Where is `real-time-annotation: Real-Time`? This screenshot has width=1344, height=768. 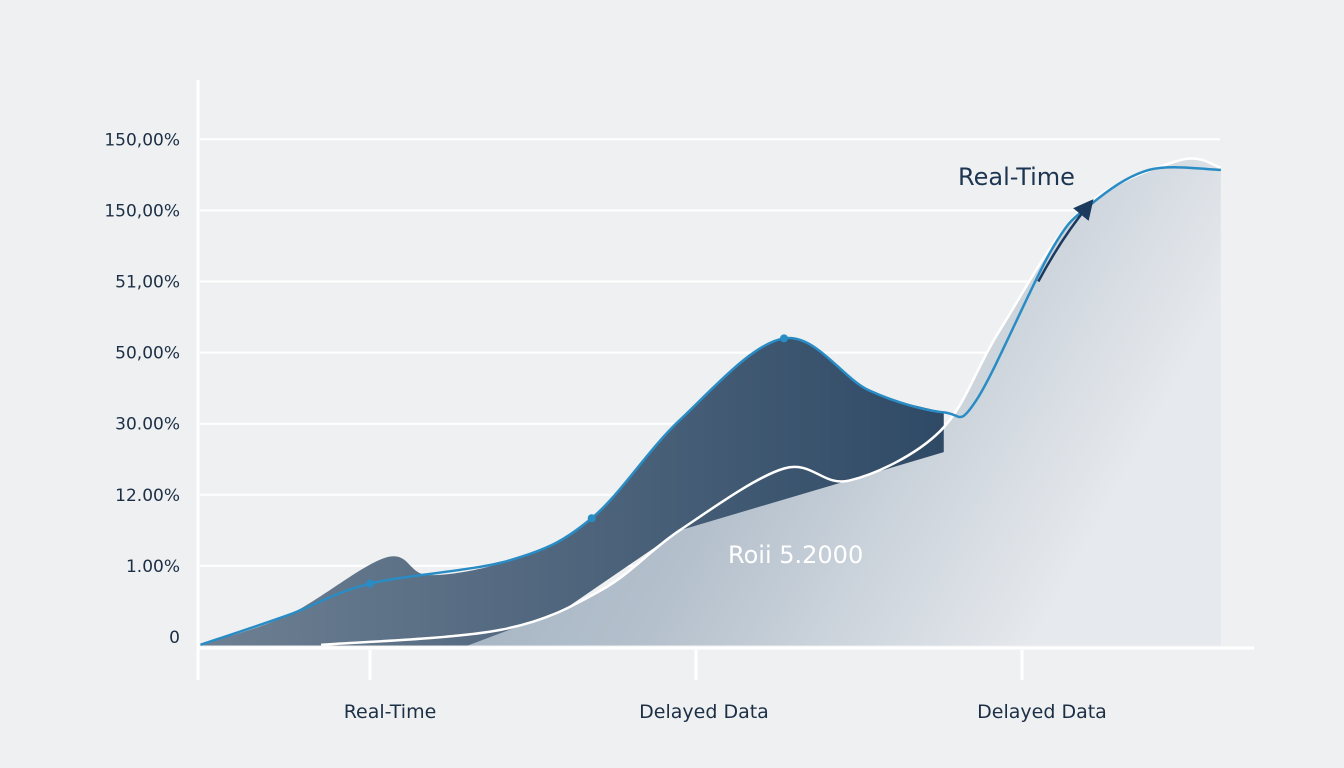
real-time-annotation: Real-Time is located at coordinates (1016, 177).